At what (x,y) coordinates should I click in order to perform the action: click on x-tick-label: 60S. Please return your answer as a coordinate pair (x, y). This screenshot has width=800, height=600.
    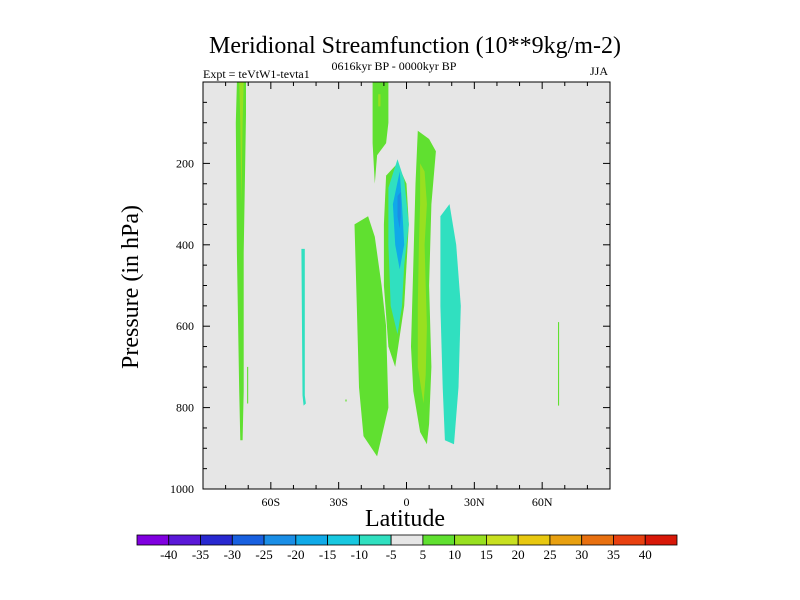
    Looking at the image, I should click on (270, 502).